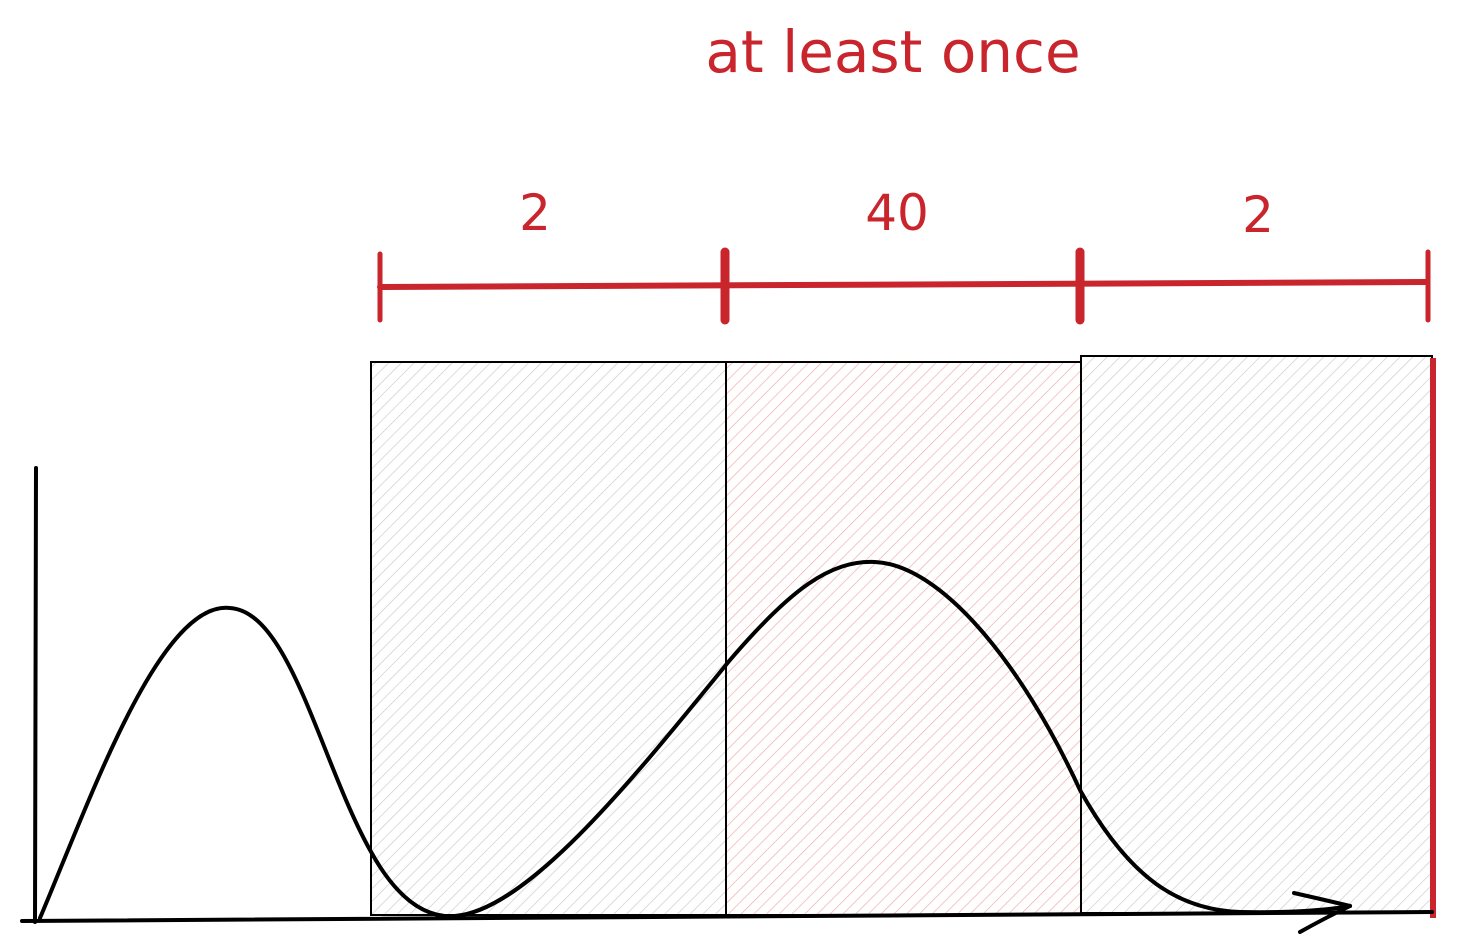 This screenshot has width=1457, height=944. Describe the element at coordinates (1258, 215) in the screenshot. I see `segment-label-right: 2` at that location.